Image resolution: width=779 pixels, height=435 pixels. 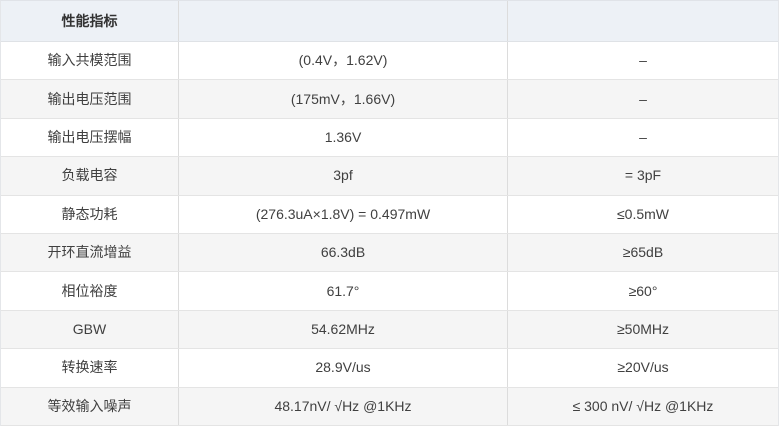 I want to click on table-row: 负载电容 3pf = 3pF, so click(x=389, y=176).